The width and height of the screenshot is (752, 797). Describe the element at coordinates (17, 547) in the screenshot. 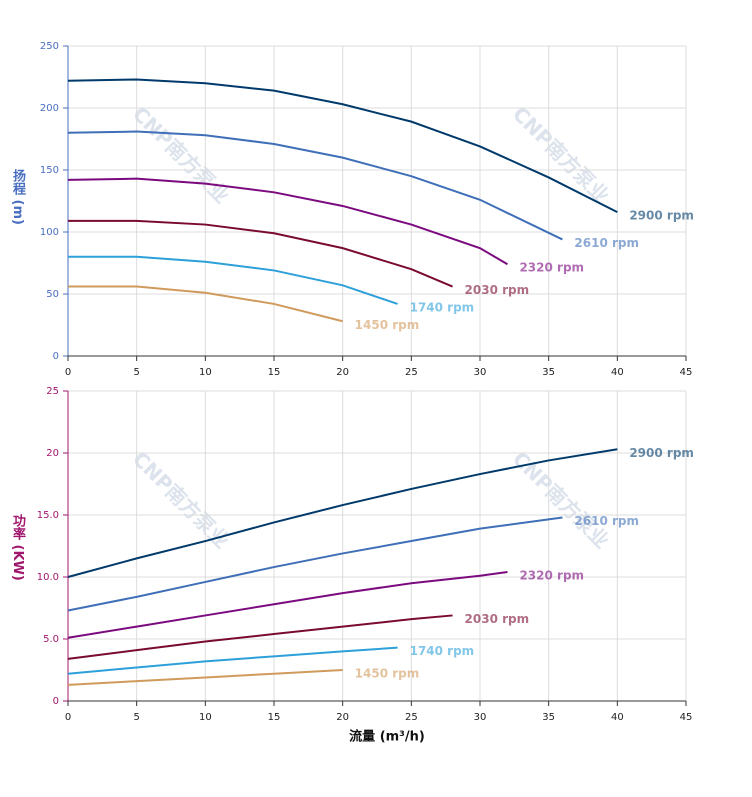

I see `y-axis-label: 功率 (KW)` at that location.